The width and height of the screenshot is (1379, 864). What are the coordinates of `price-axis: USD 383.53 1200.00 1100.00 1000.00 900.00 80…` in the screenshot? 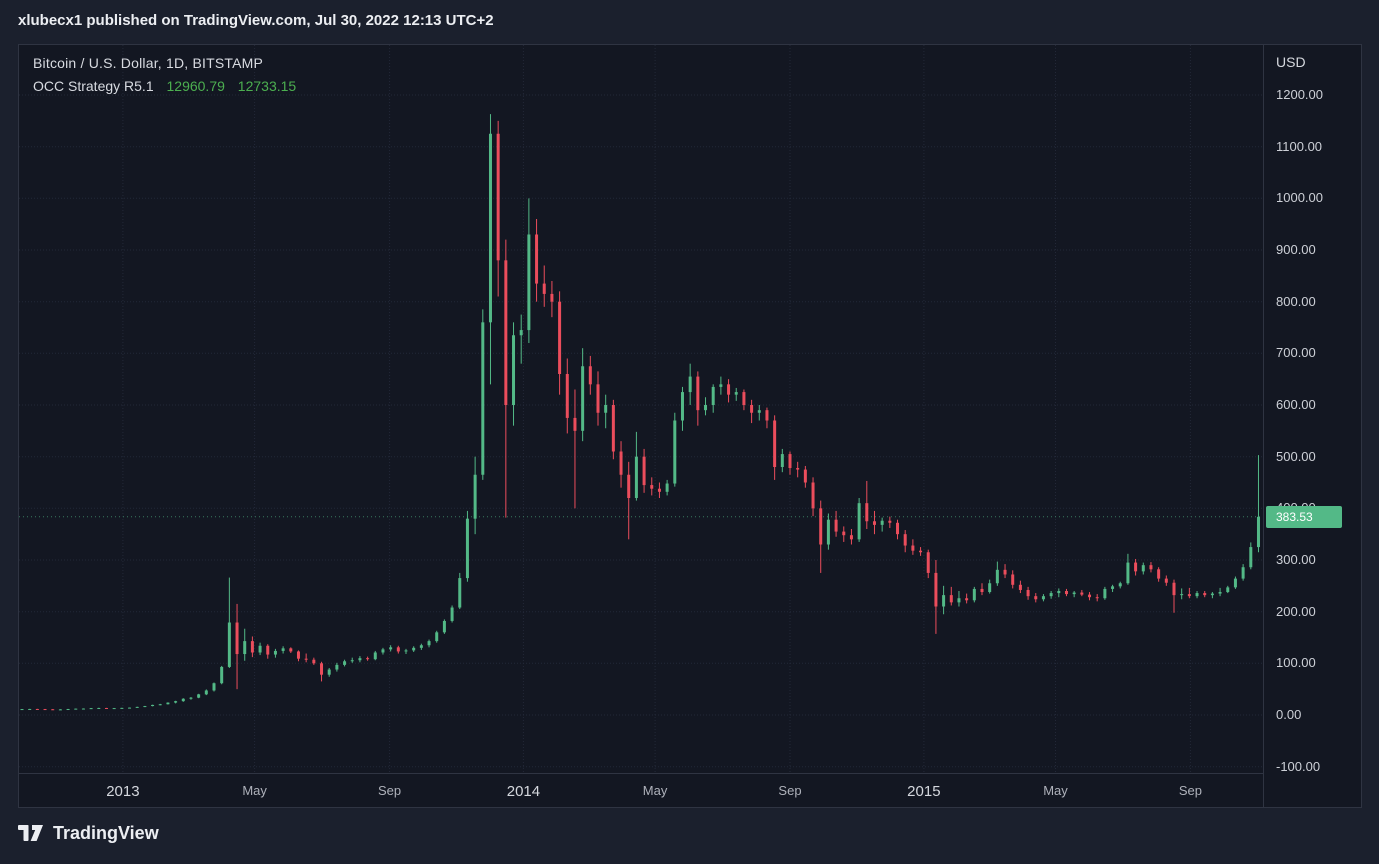 It's located at (1312, 426).